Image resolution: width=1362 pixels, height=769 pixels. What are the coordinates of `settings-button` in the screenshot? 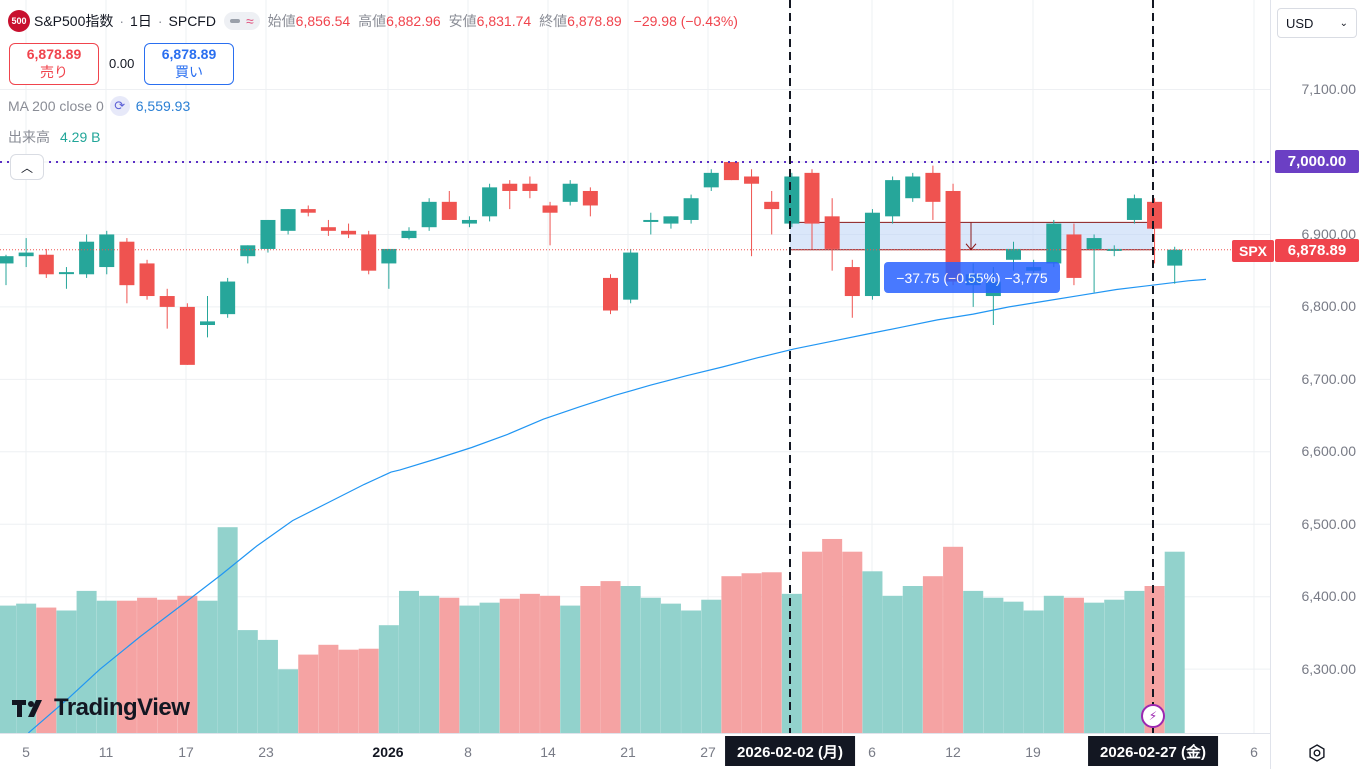 It's located at (1317, 753).